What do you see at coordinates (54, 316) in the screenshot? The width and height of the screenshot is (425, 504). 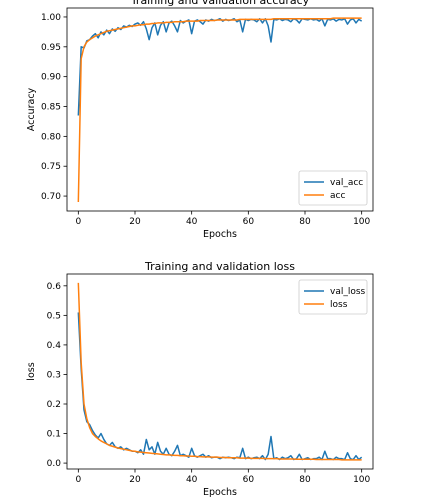 I see `y-tick-label: 0.5` at bounding box center [54, 316].